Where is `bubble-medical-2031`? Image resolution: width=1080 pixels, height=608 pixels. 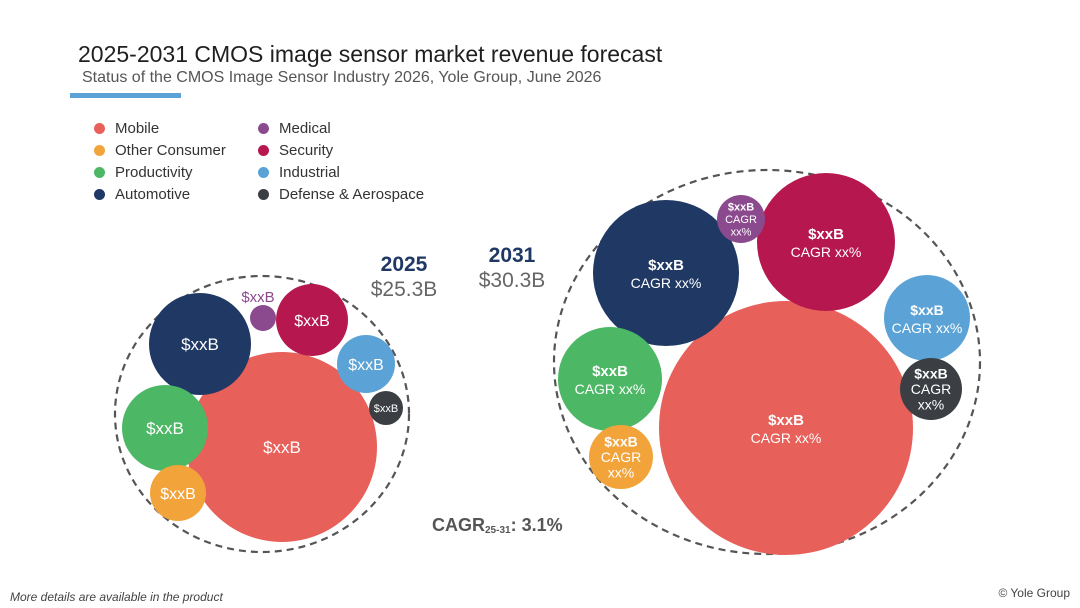 bubble-medical-2031 is located at coordinates (741, 219).